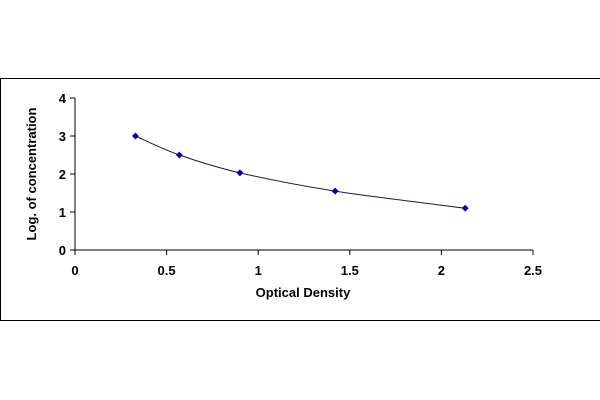 The height and width of the screenshot is (400, 600). I want to click on y-axis-title: Log. of concentration, so click(31, 174).